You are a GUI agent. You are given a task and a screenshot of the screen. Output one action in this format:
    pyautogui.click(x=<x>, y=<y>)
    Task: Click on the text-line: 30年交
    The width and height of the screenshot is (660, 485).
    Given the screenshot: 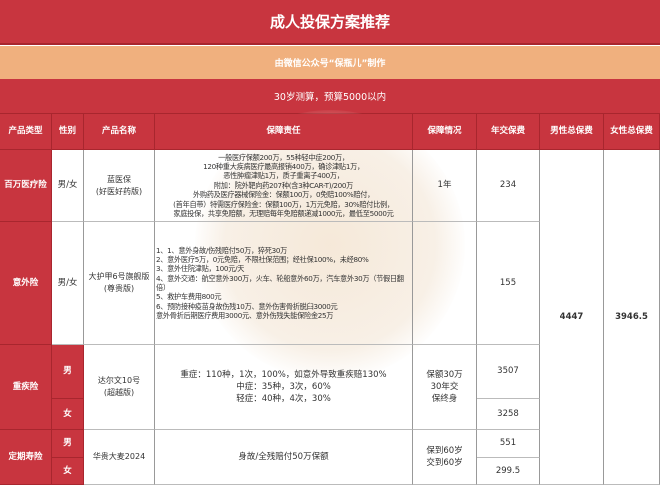 What is the action you would take?
    pyautogui.click(x=444, y=386)
    